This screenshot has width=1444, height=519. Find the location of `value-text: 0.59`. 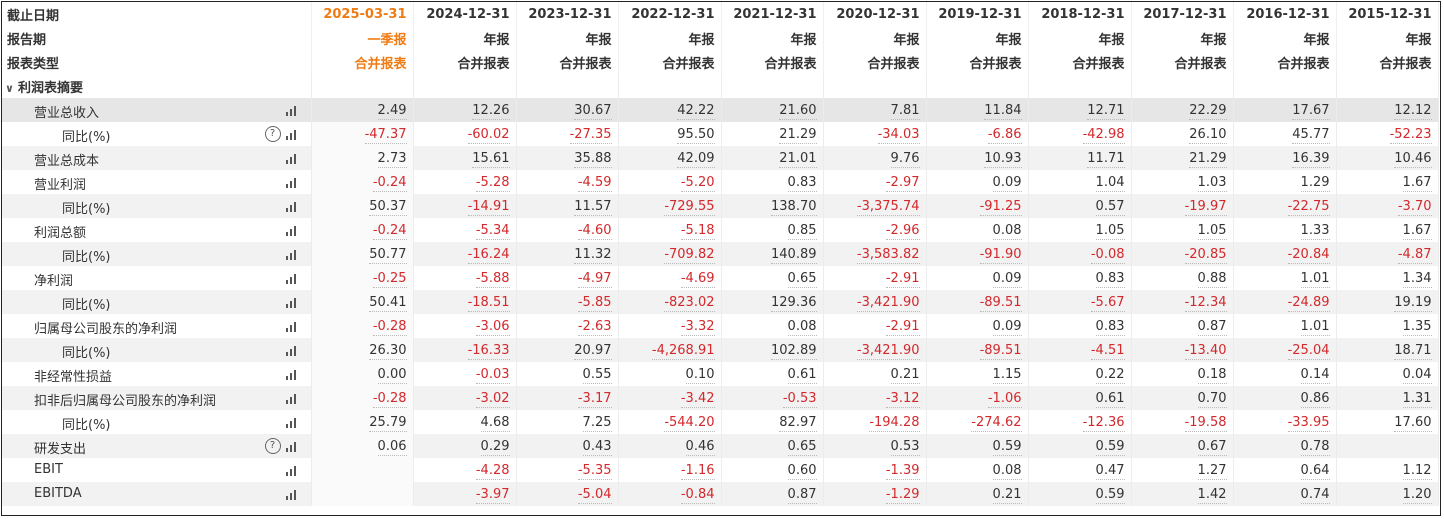

value-text: 0.59 is located at coordinates (1007, 447).